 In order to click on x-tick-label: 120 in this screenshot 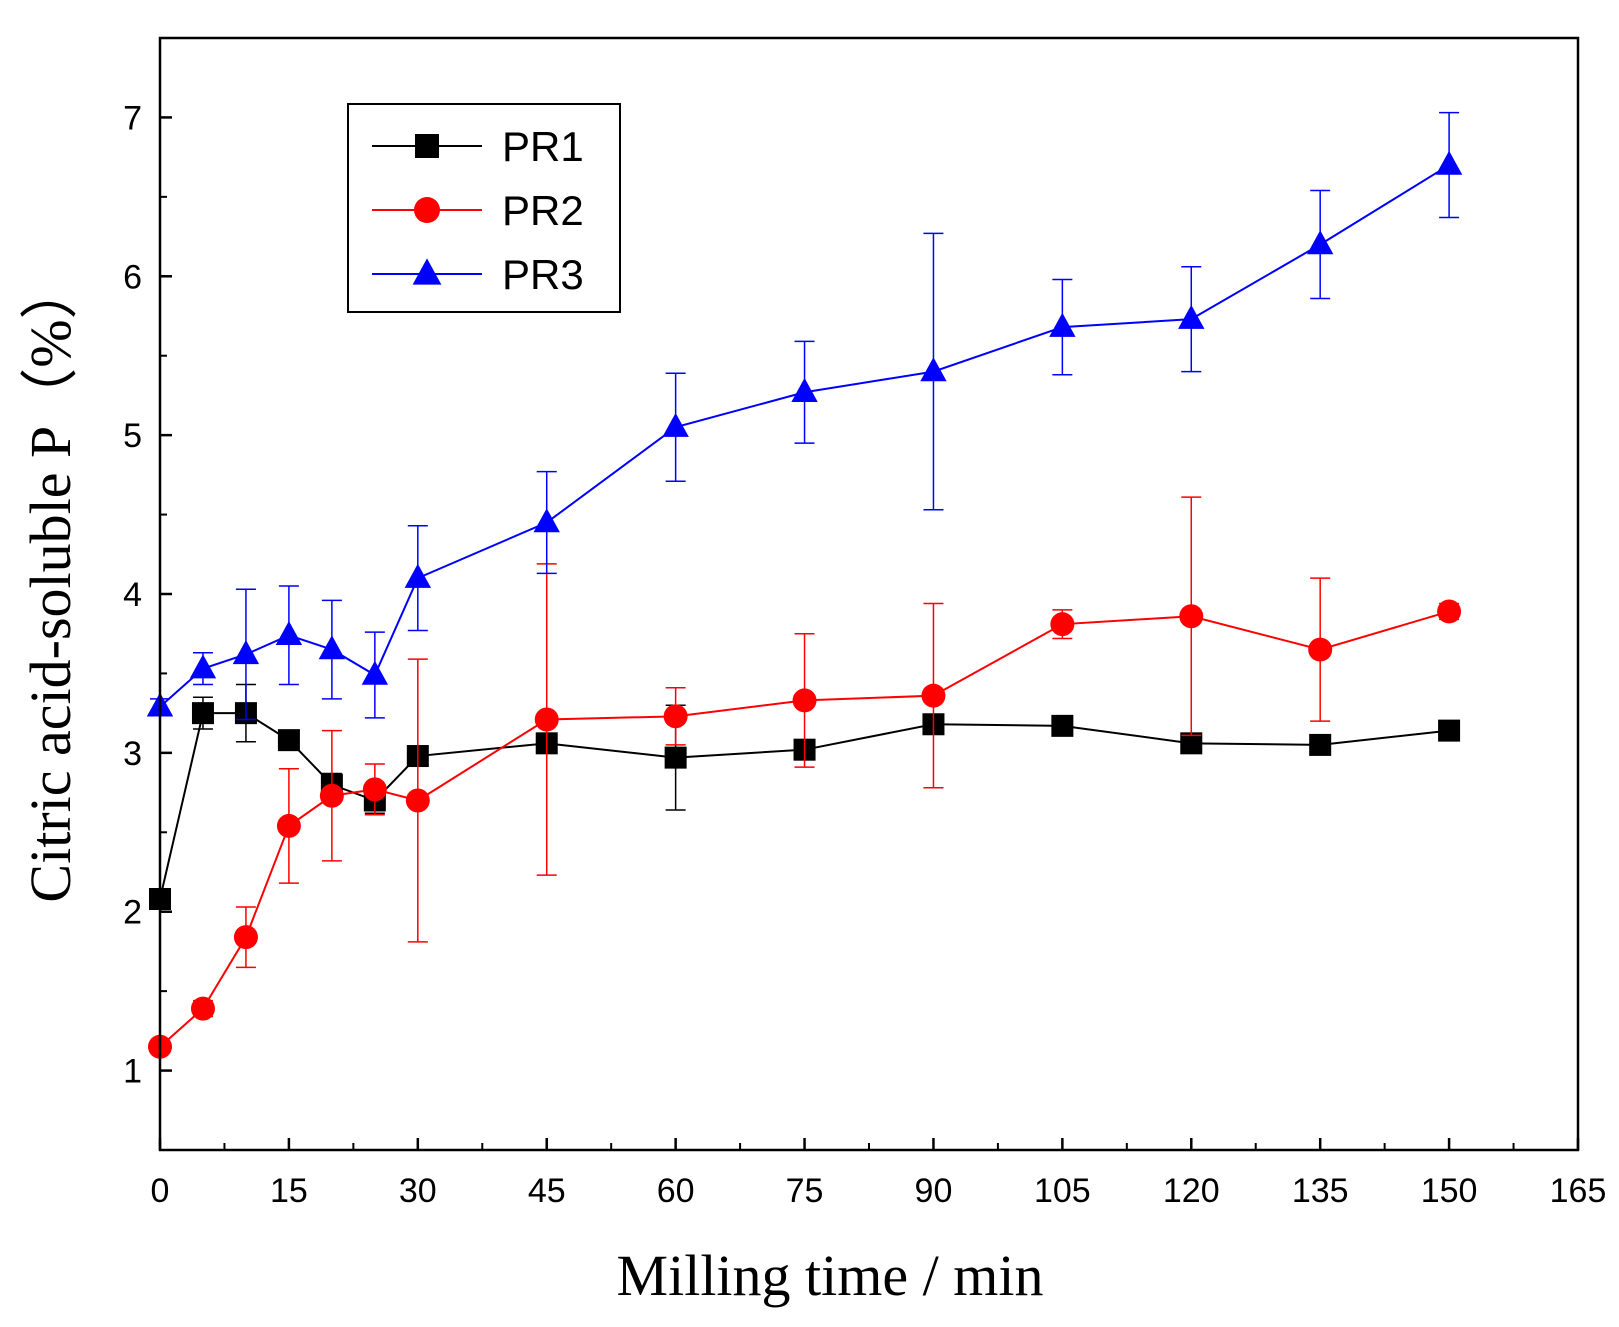, I will do `click(1191, 1191)`.